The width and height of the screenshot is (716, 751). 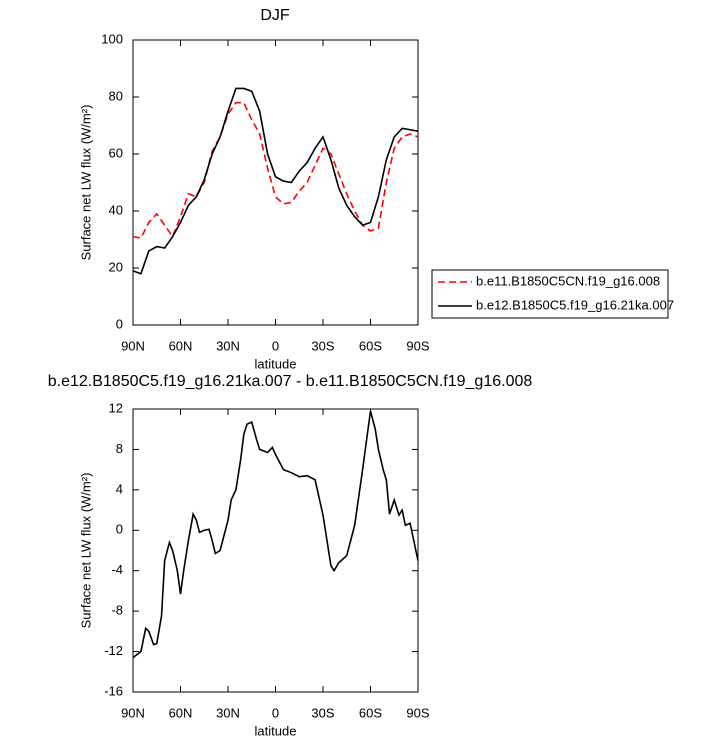 What do you see at coordinates (116, 95) in the screenshot?
I see `y-tick-label: 80` at bounding box center [116, 95].